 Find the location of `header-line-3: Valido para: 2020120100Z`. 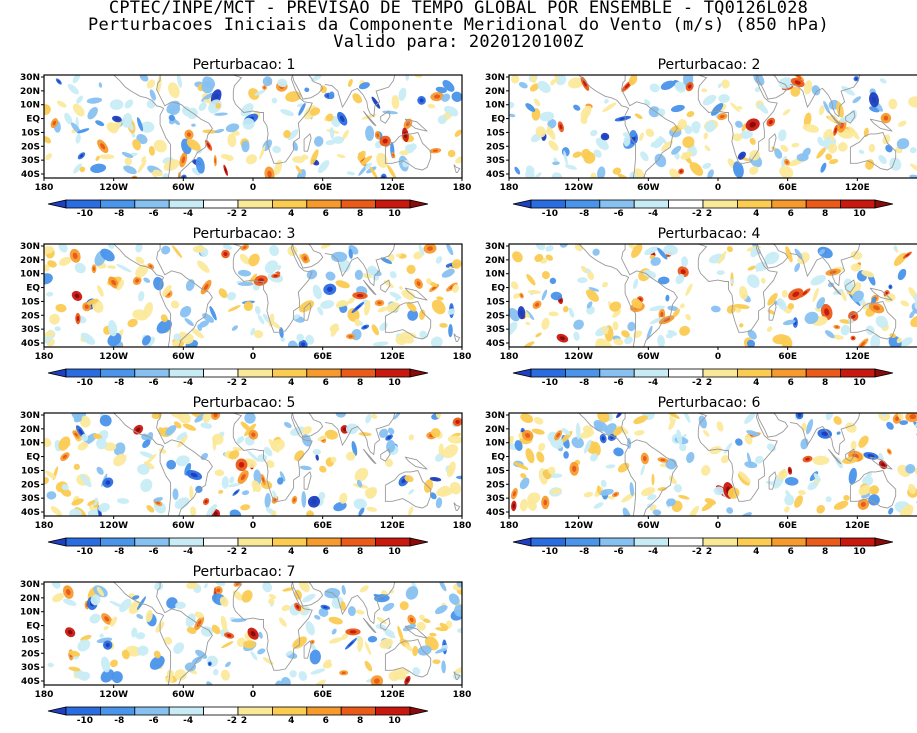

header-line-3: Valido para: 2020120100Z is located at coordinates (458, 42).